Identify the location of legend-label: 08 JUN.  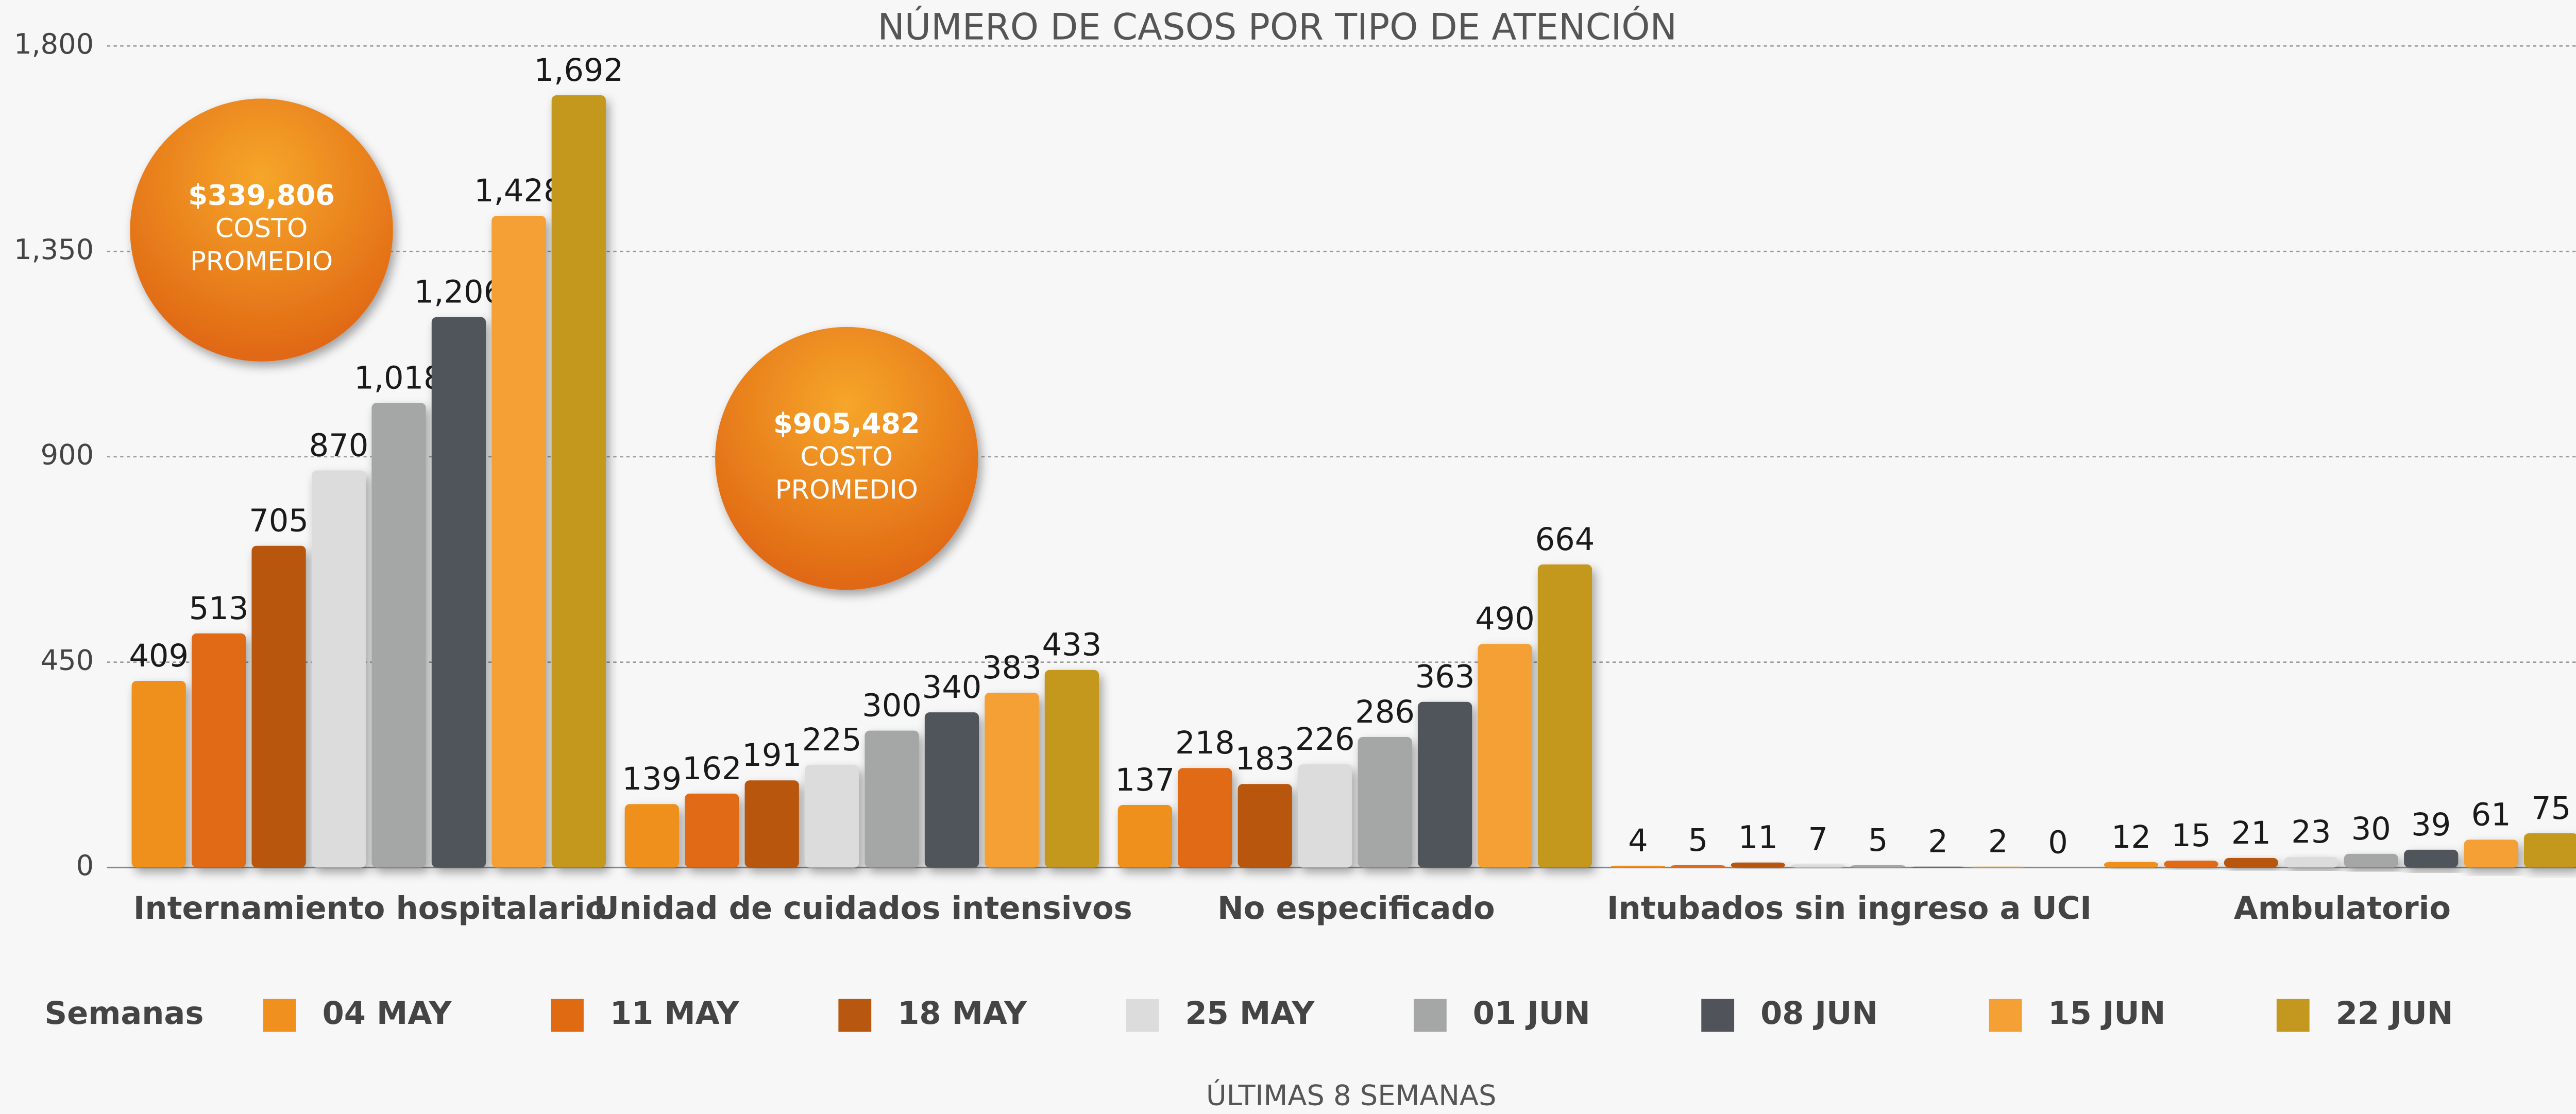
(1819, 1014).